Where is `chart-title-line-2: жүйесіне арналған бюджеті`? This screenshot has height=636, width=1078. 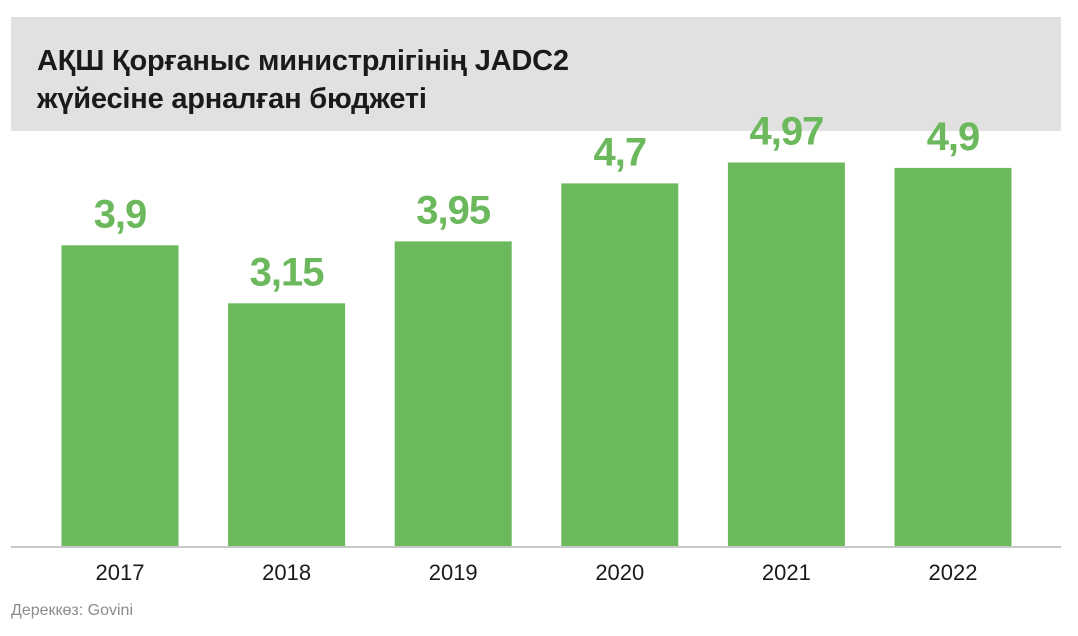 chart-title-line-2: жүйесіне арналған бюджеті is located at coordinates (232, 99).